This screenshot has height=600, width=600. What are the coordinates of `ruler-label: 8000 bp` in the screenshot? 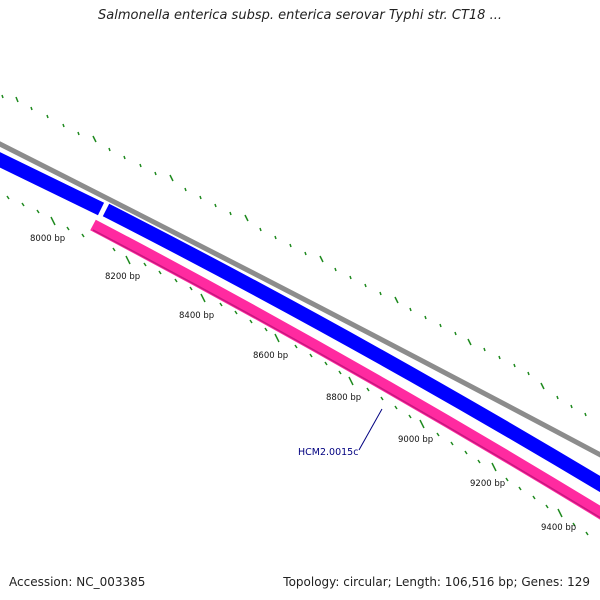 It's located at (47, 239).